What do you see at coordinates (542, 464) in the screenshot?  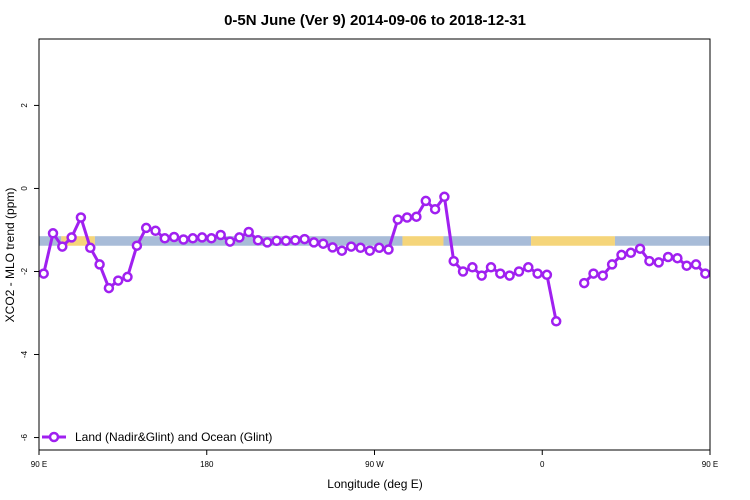 I see `x-tick-label: 0` at bounding box center [542, 464].